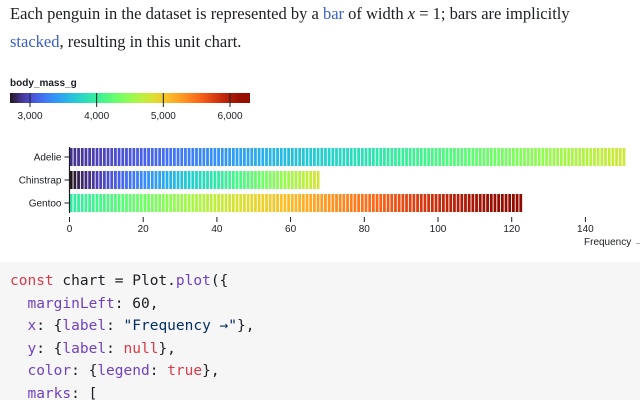 This screenshot has height=405, width=640. I want to click on bar-link: bar, so click(333, 13).